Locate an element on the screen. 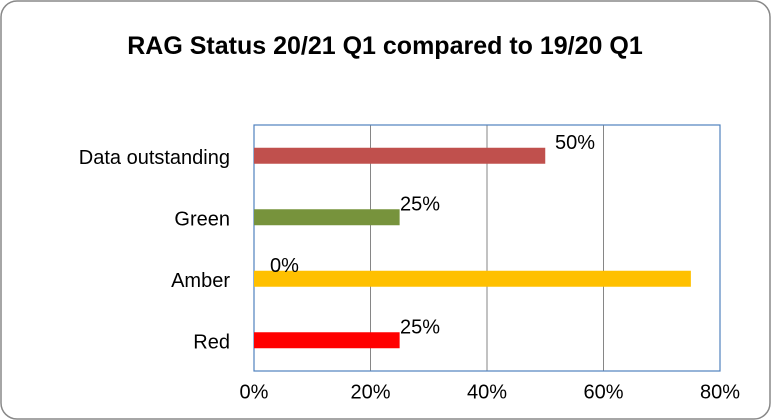  x-tick-label: 20% is located at coordinates (370, 392).